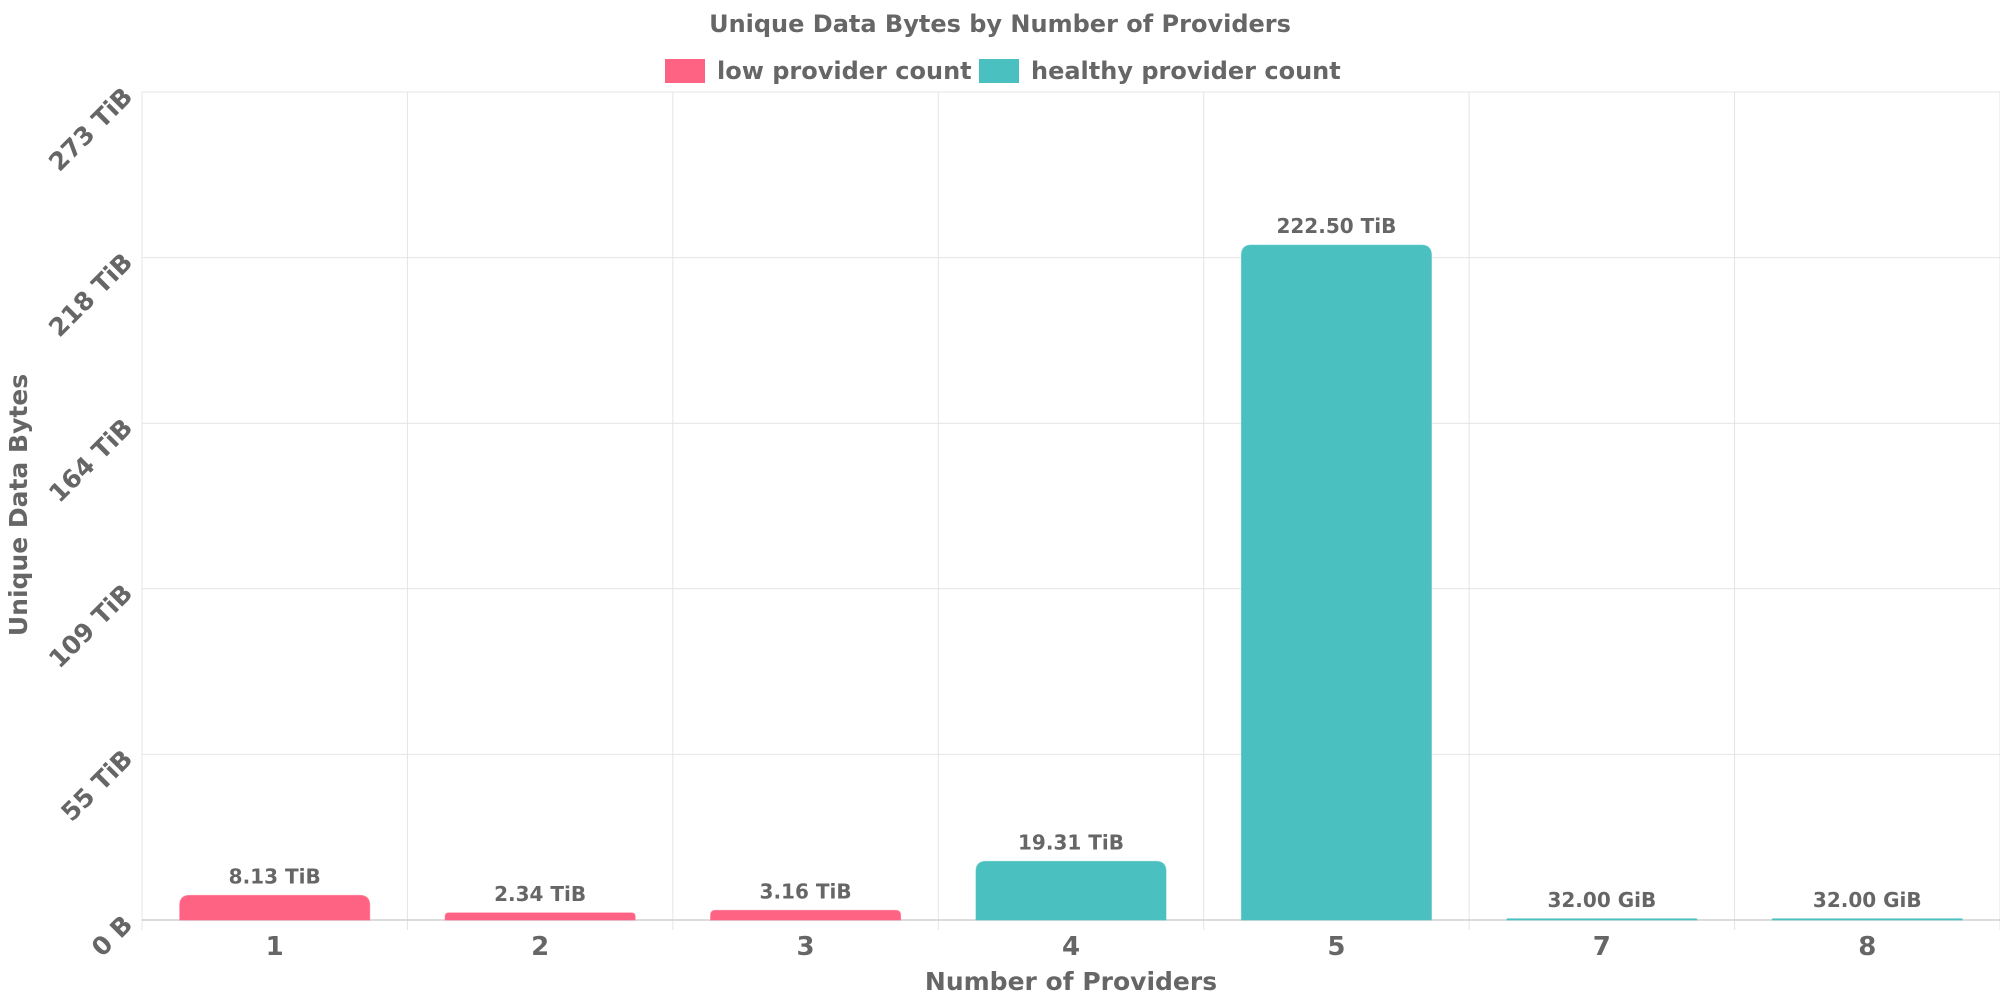 The image size is (2000, 1004). I want to click on x-tick-label: 3, so click(806, 947).